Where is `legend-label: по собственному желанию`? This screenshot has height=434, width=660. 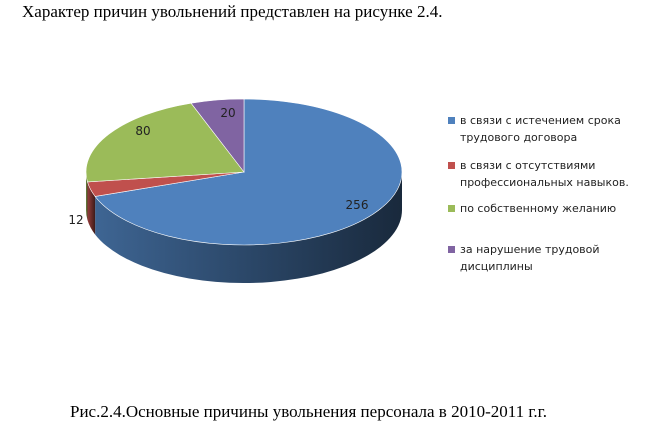 legend-label: по собственному желанию is located at coordinates (538, 208).